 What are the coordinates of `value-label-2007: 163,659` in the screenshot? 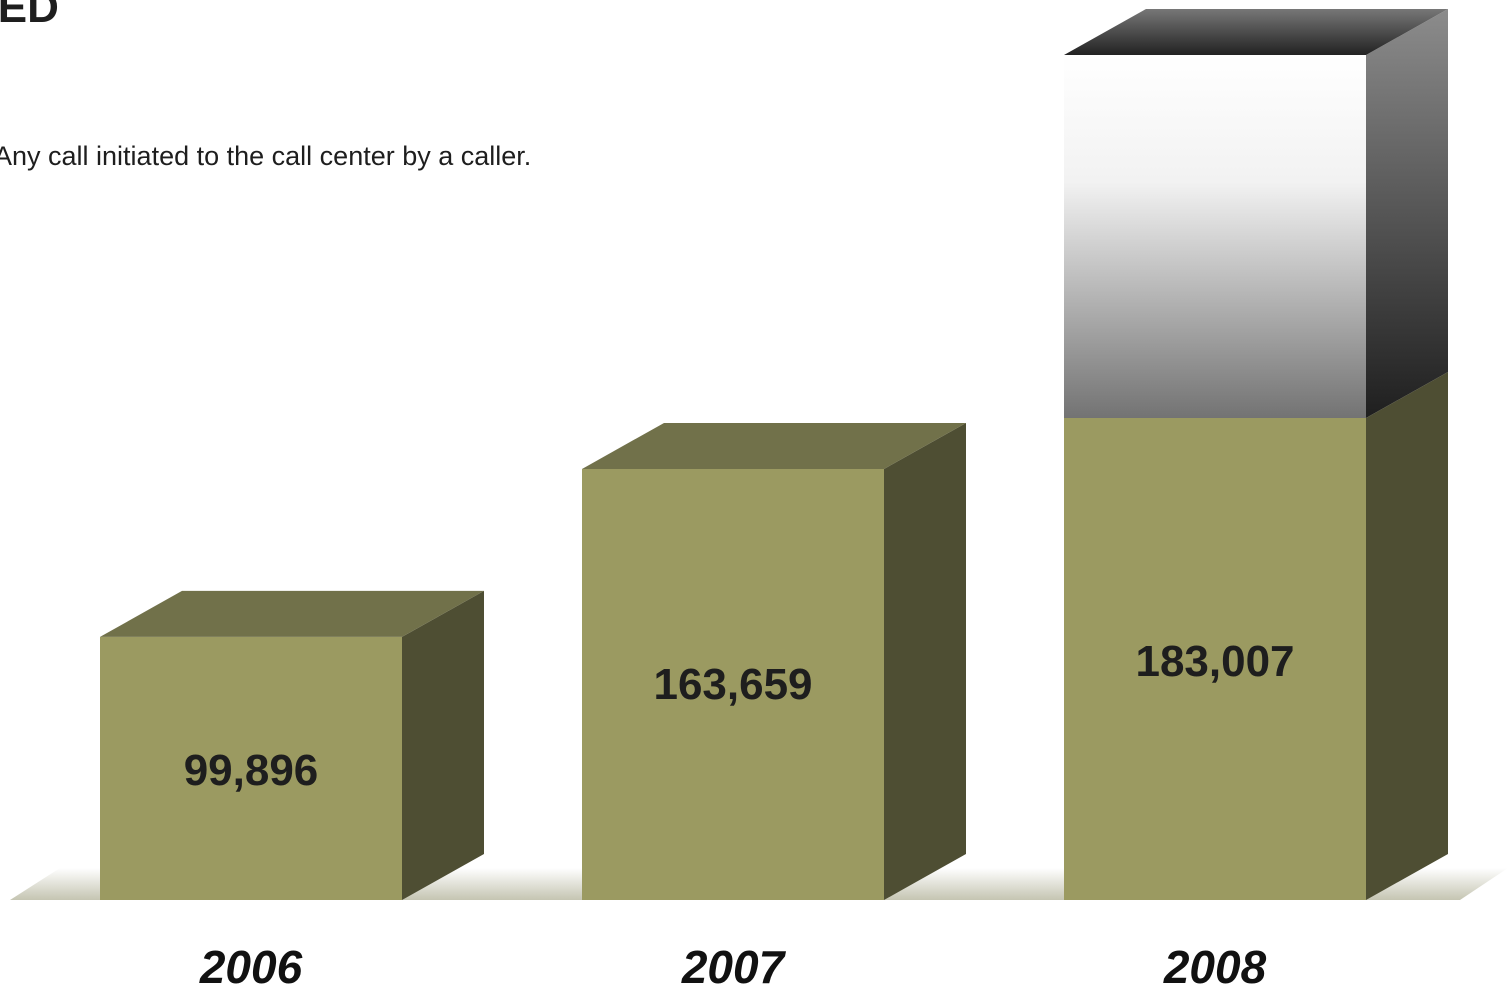 It's located at (732, 684).